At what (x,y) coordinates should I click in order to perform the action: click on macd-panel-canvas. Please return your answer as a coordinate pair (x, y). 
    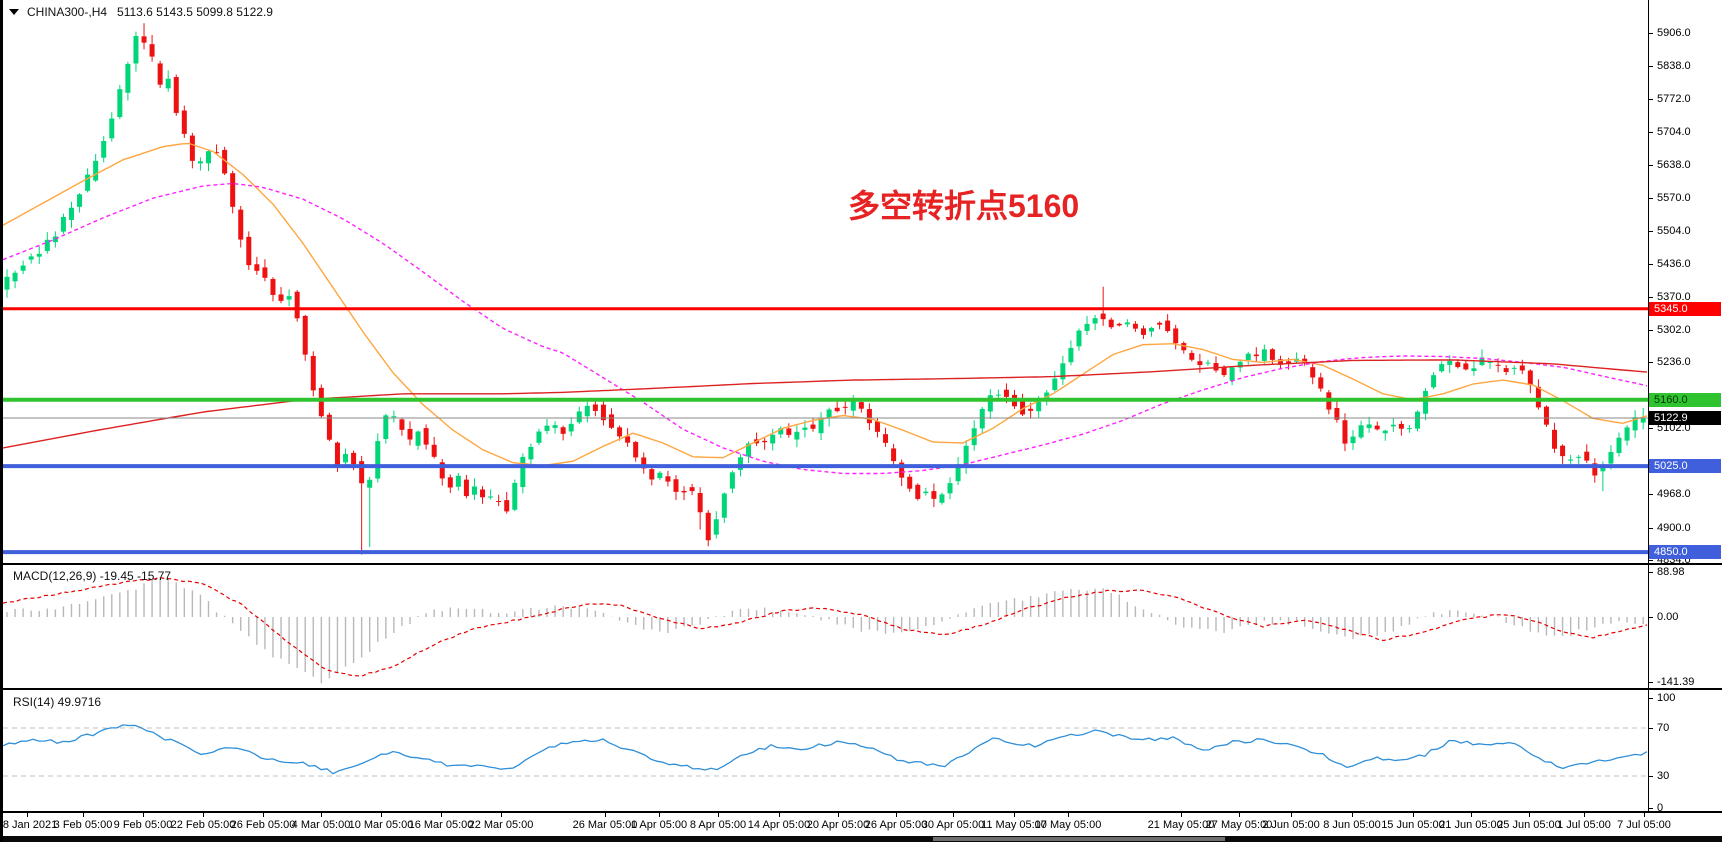
    Looking at the image, I should click on (825, 627).